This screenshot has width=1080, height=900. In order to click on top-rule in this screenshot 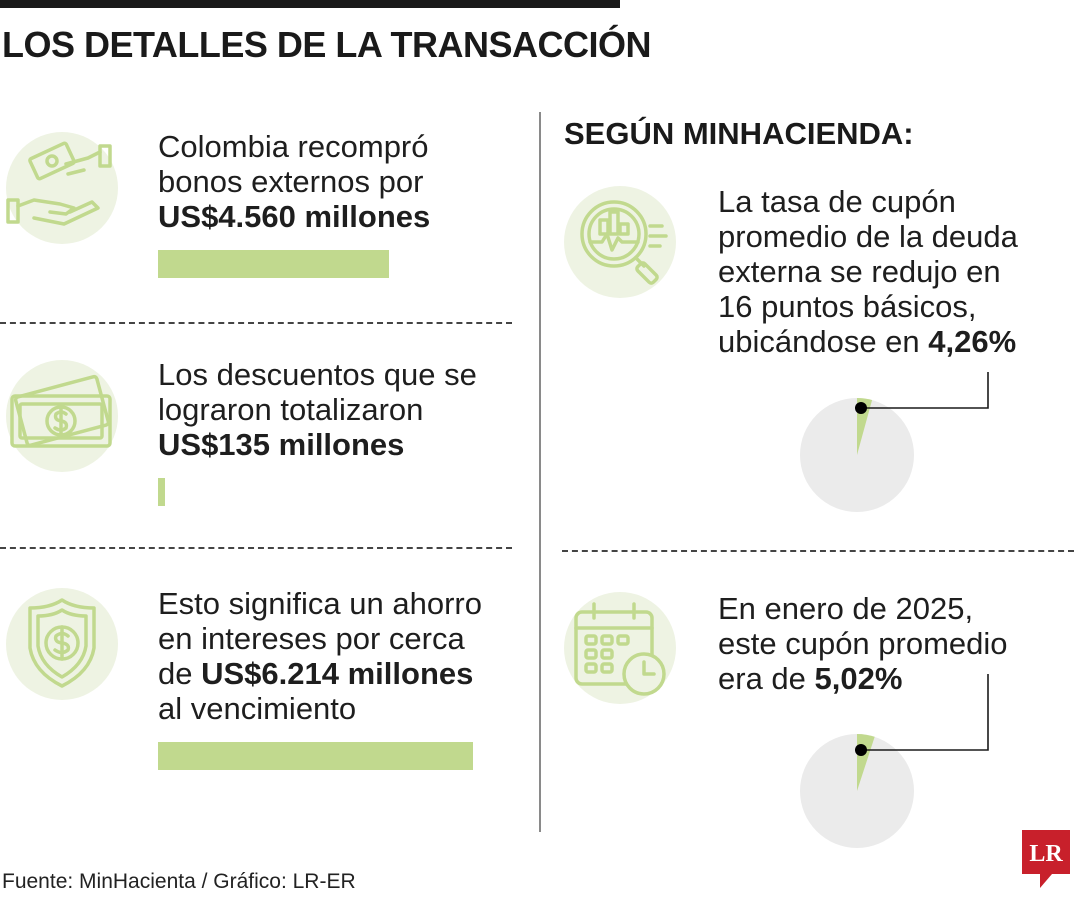, I will do `click(310, 4)`.